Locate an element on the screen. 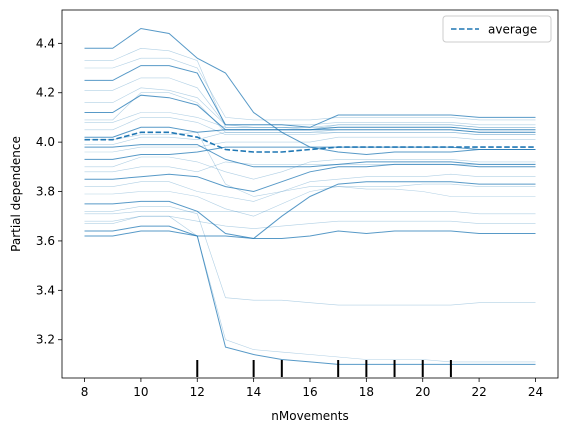 The image size is (567, 432). y-tick-label: 3.6 is located at coordinates (45, 241).